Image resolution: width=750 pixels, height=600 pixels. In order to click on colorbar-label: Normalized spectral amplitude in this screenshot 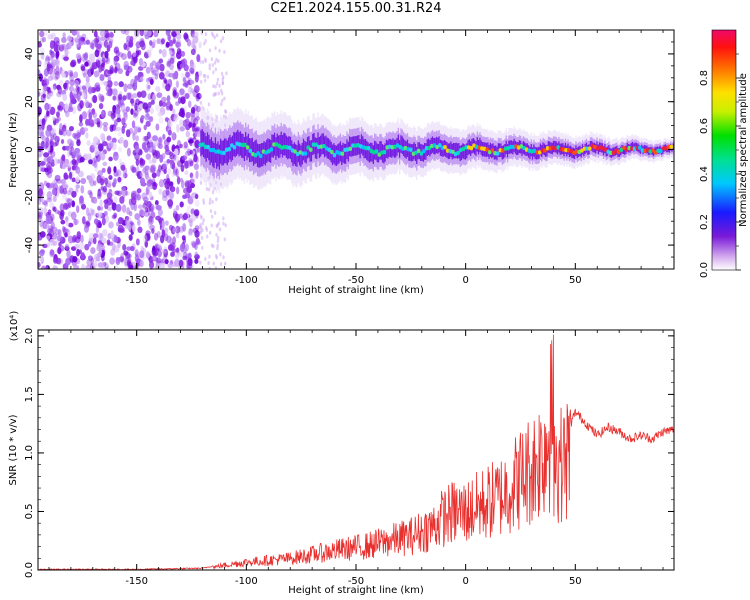, I will do `click(743, 150)`.